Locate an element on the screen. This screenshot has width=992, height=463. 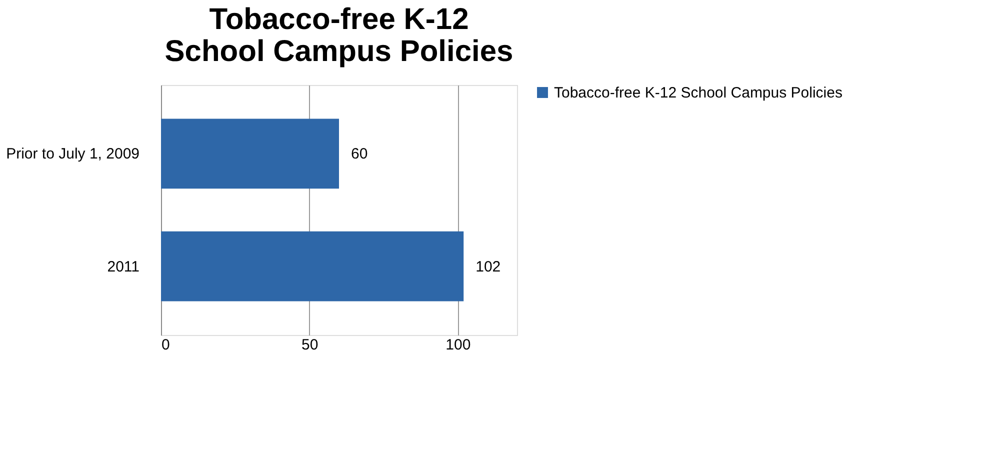
x-tick-label: 100 is located at coordinates (458, 345).